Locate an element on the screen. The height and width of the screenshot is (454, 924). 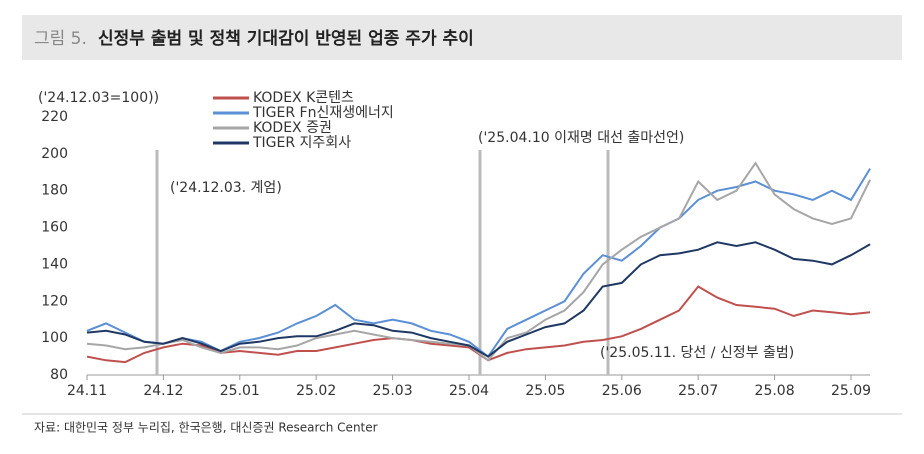
figure-label: 그림 5. is located at coordinates (60, 39).